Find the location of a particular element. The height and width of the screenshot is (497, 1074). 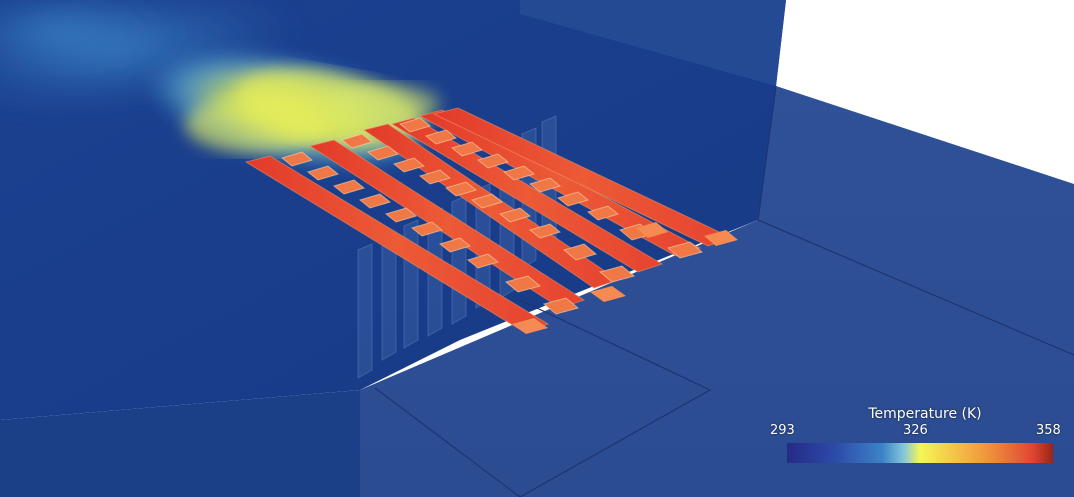

legend-max-label: 358 is located at coordinates (1048, 430).